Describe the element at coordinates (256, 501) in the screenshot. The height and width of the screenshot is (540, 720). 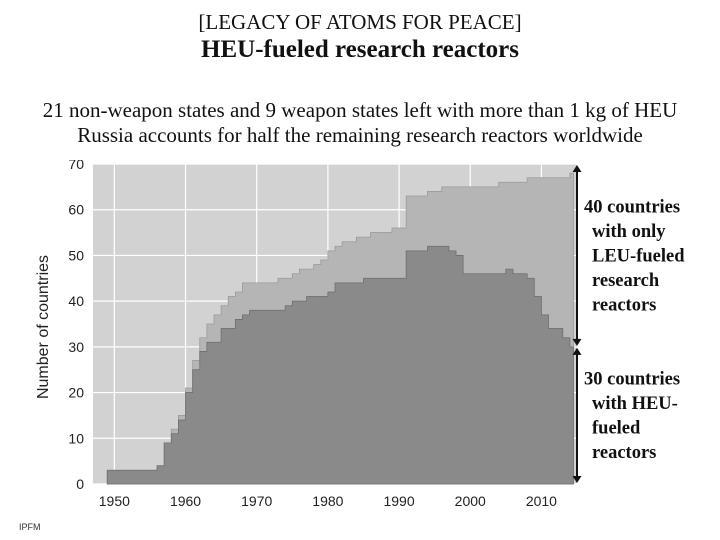
I see `x-tick-label-2: 1970` at that location.